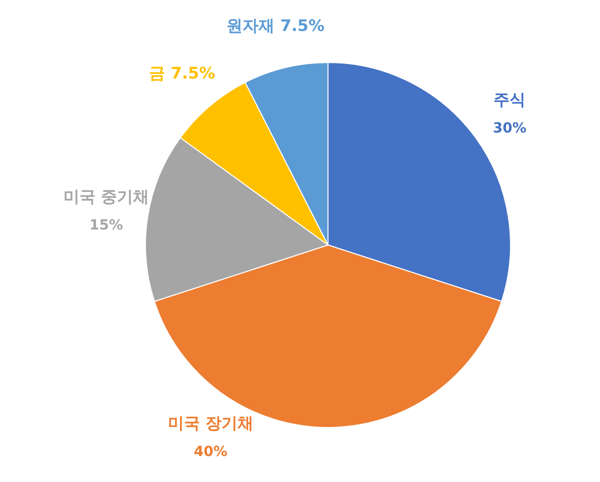 The image size is (600, 482). I want to click on slice-label: 금 7.5%, so click(182, 72).